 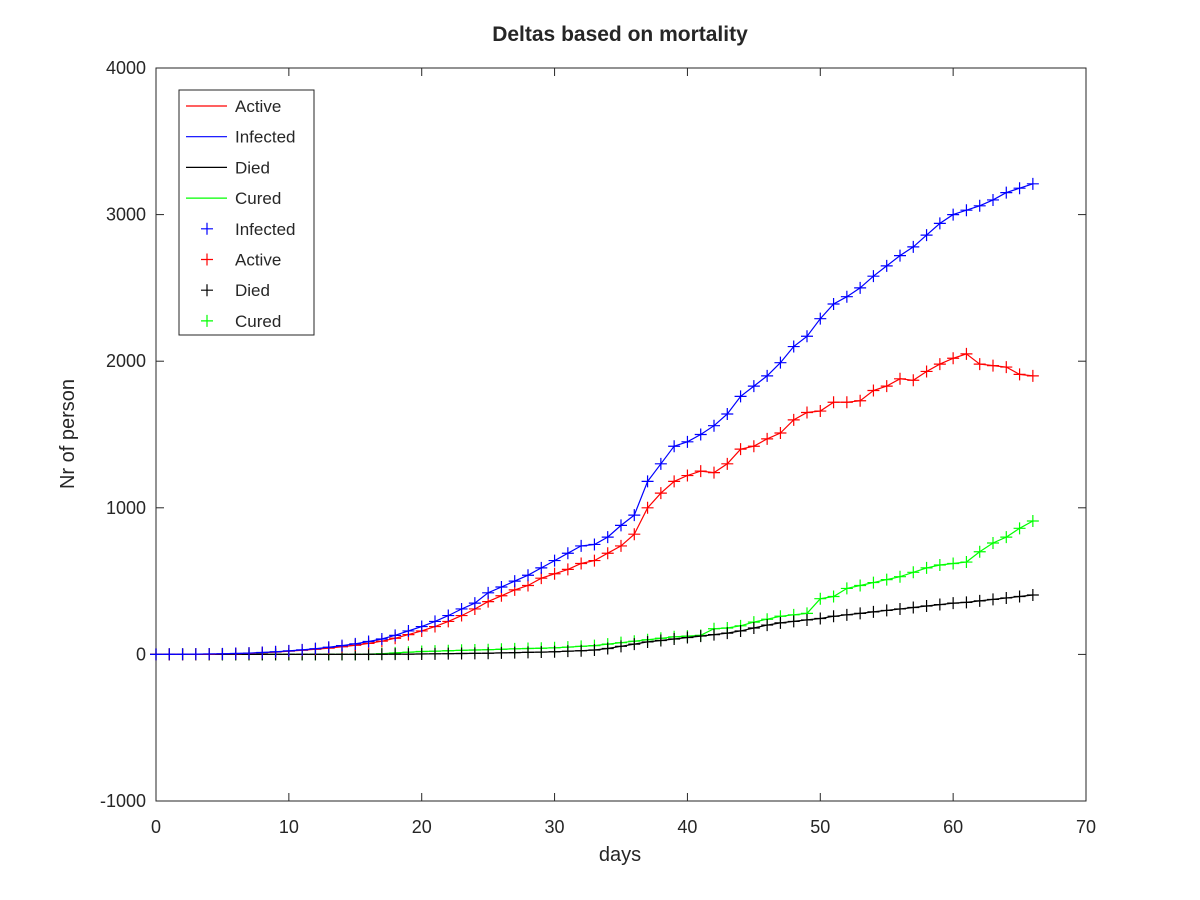 What do you see at coordinates (265, 137) in the screenshot?
I see `legend-label-infected: Infected` at bounding box center [265, 137].